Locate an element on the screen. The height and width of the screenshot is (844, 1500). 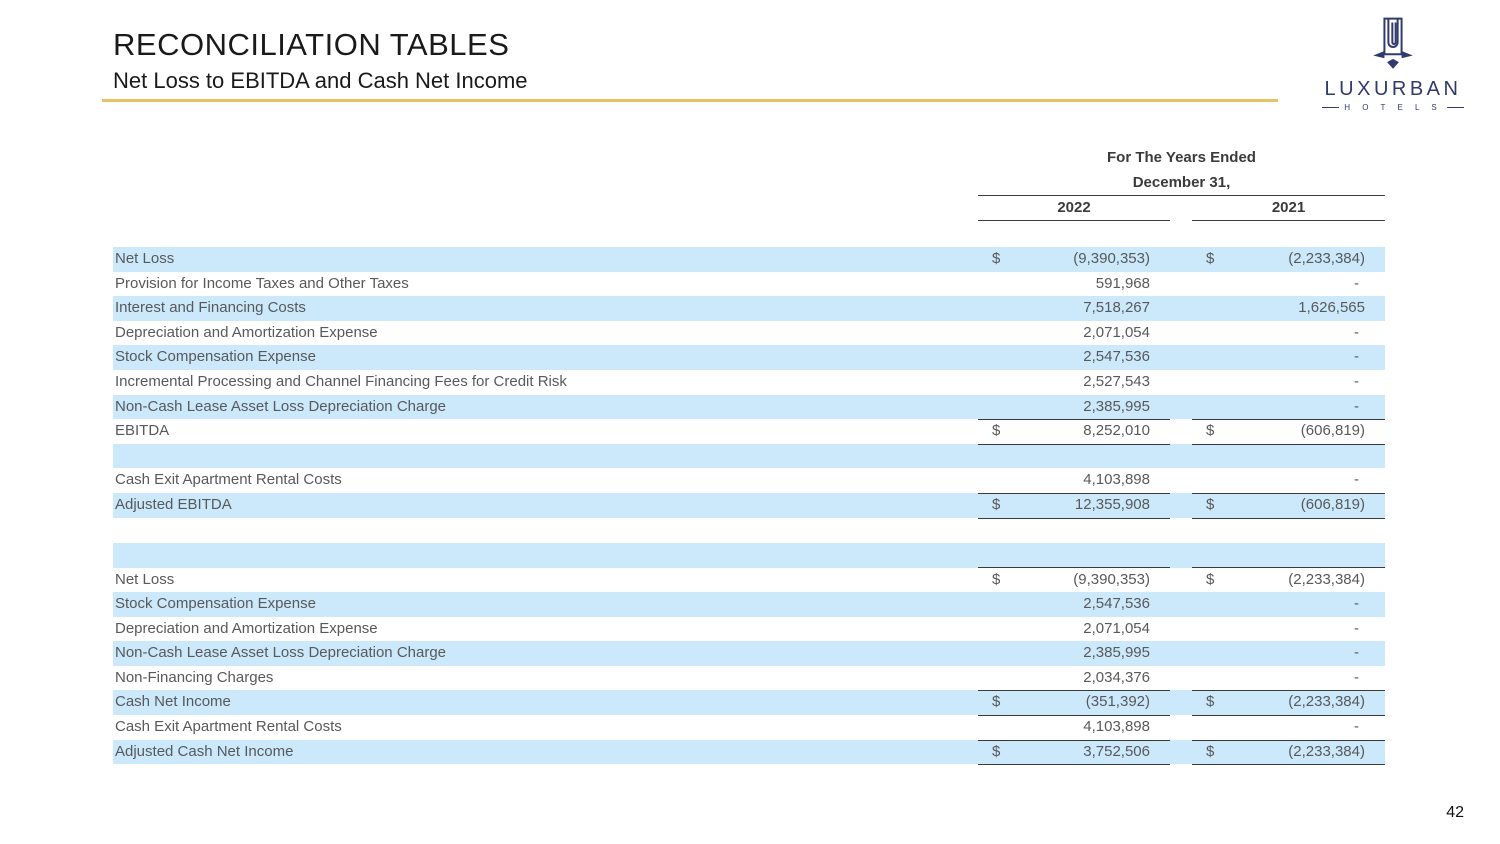
value-2022: 2,071,054 is located at coordinates (1074, 333).